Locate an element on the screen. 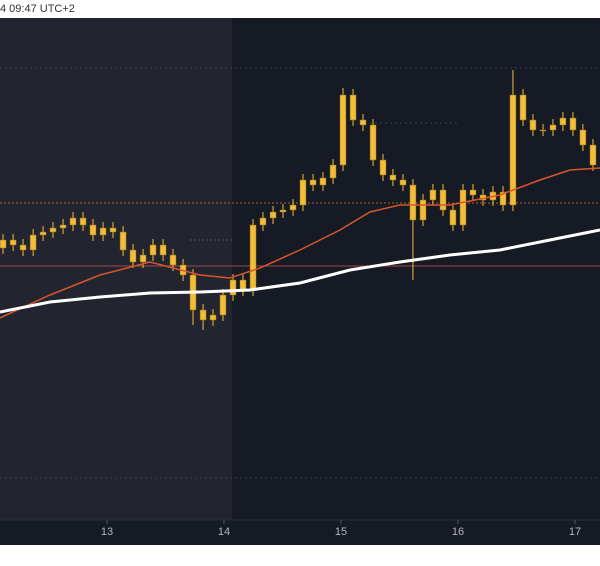 This screenshot has height=566, width=600. x-tick-label: 13 is located at coordinates (107, 532).